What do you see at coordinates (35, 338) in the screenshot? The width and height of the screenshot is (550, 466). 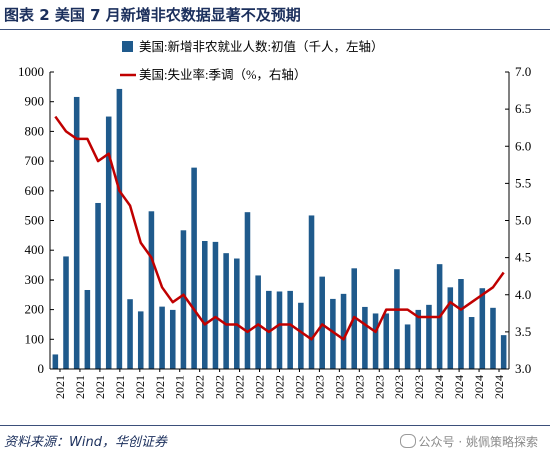 I see `y-left-tick-label: 100` at bounding box center [35, 338].